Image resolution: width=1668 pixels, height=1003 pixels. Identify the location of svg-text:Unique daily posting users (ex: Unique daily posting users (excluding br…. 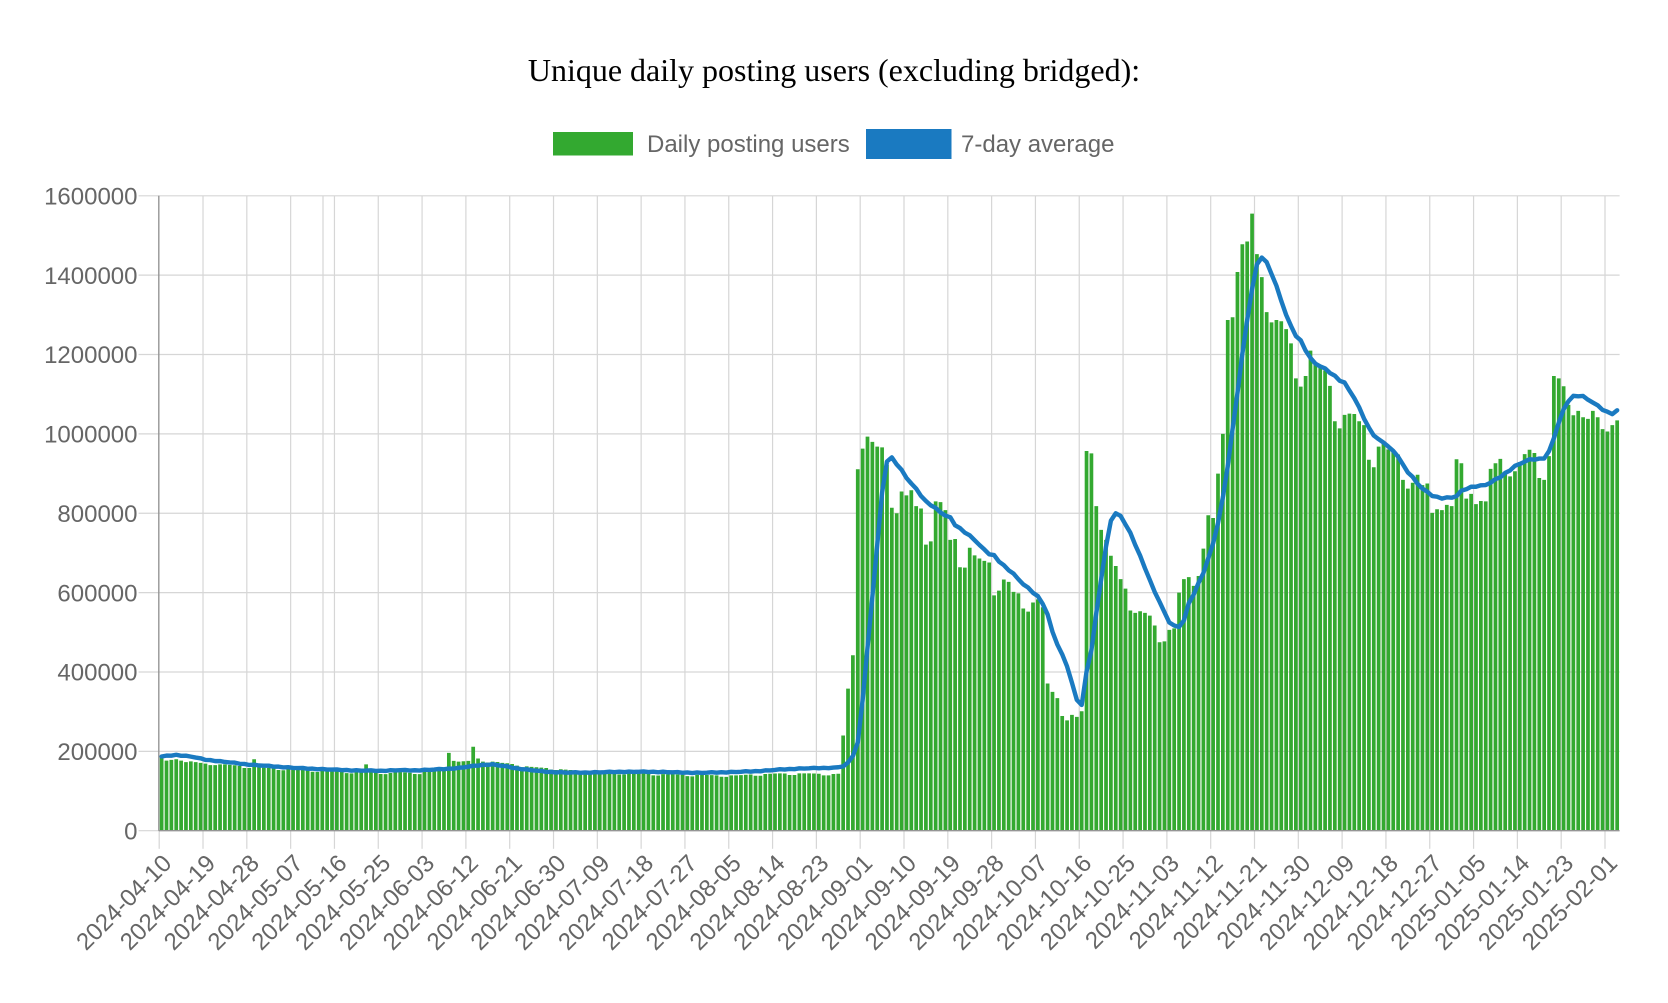
(834, 70).